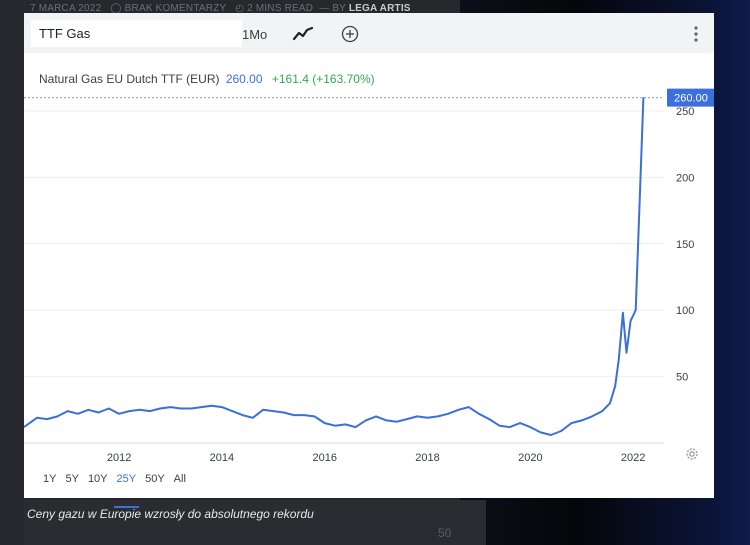 The image size is (750, 545). Describe the element at coordinates (72, 479) in the screenshot. I see `range-option-5y: 5Y` at that location.